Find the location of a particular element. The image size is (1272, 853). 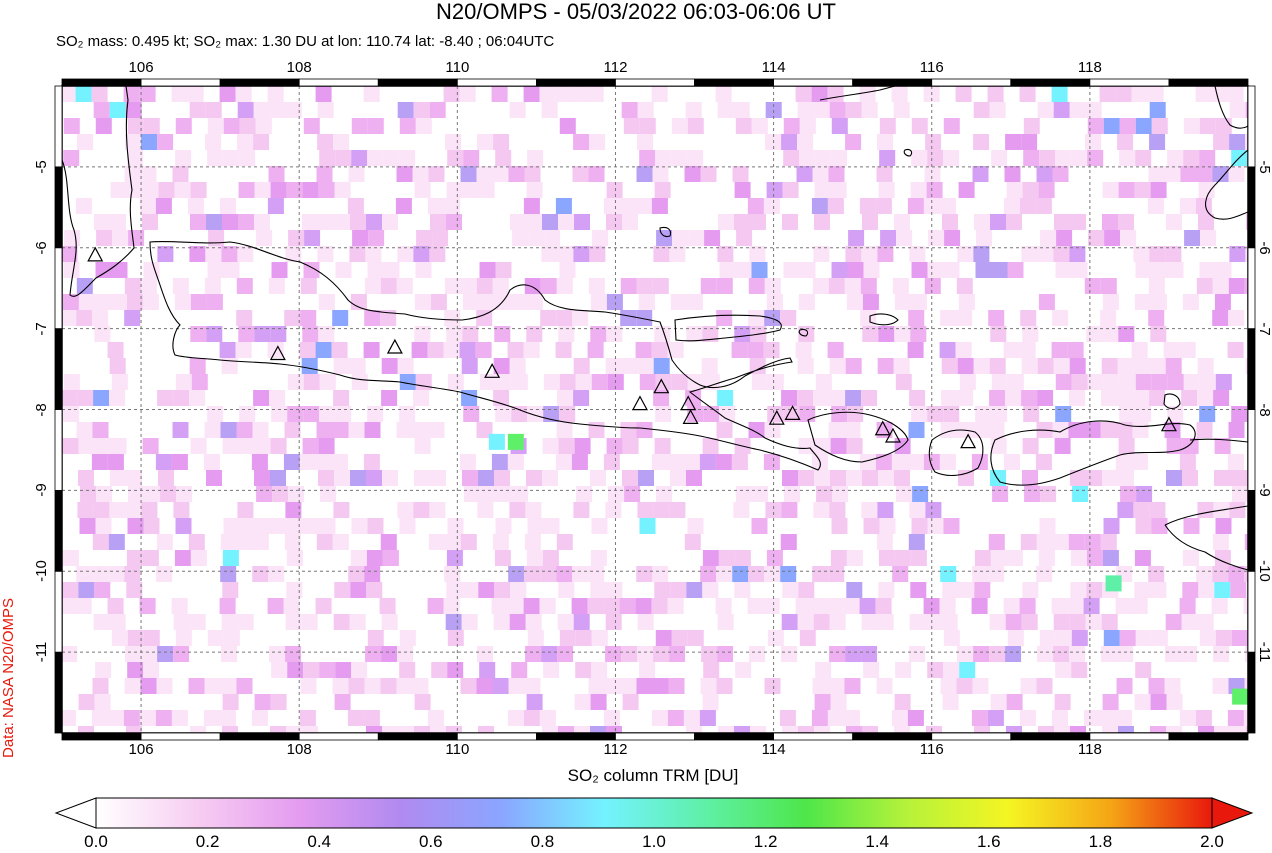

coastline-karimunjawa is located at coordinates (665, 232).